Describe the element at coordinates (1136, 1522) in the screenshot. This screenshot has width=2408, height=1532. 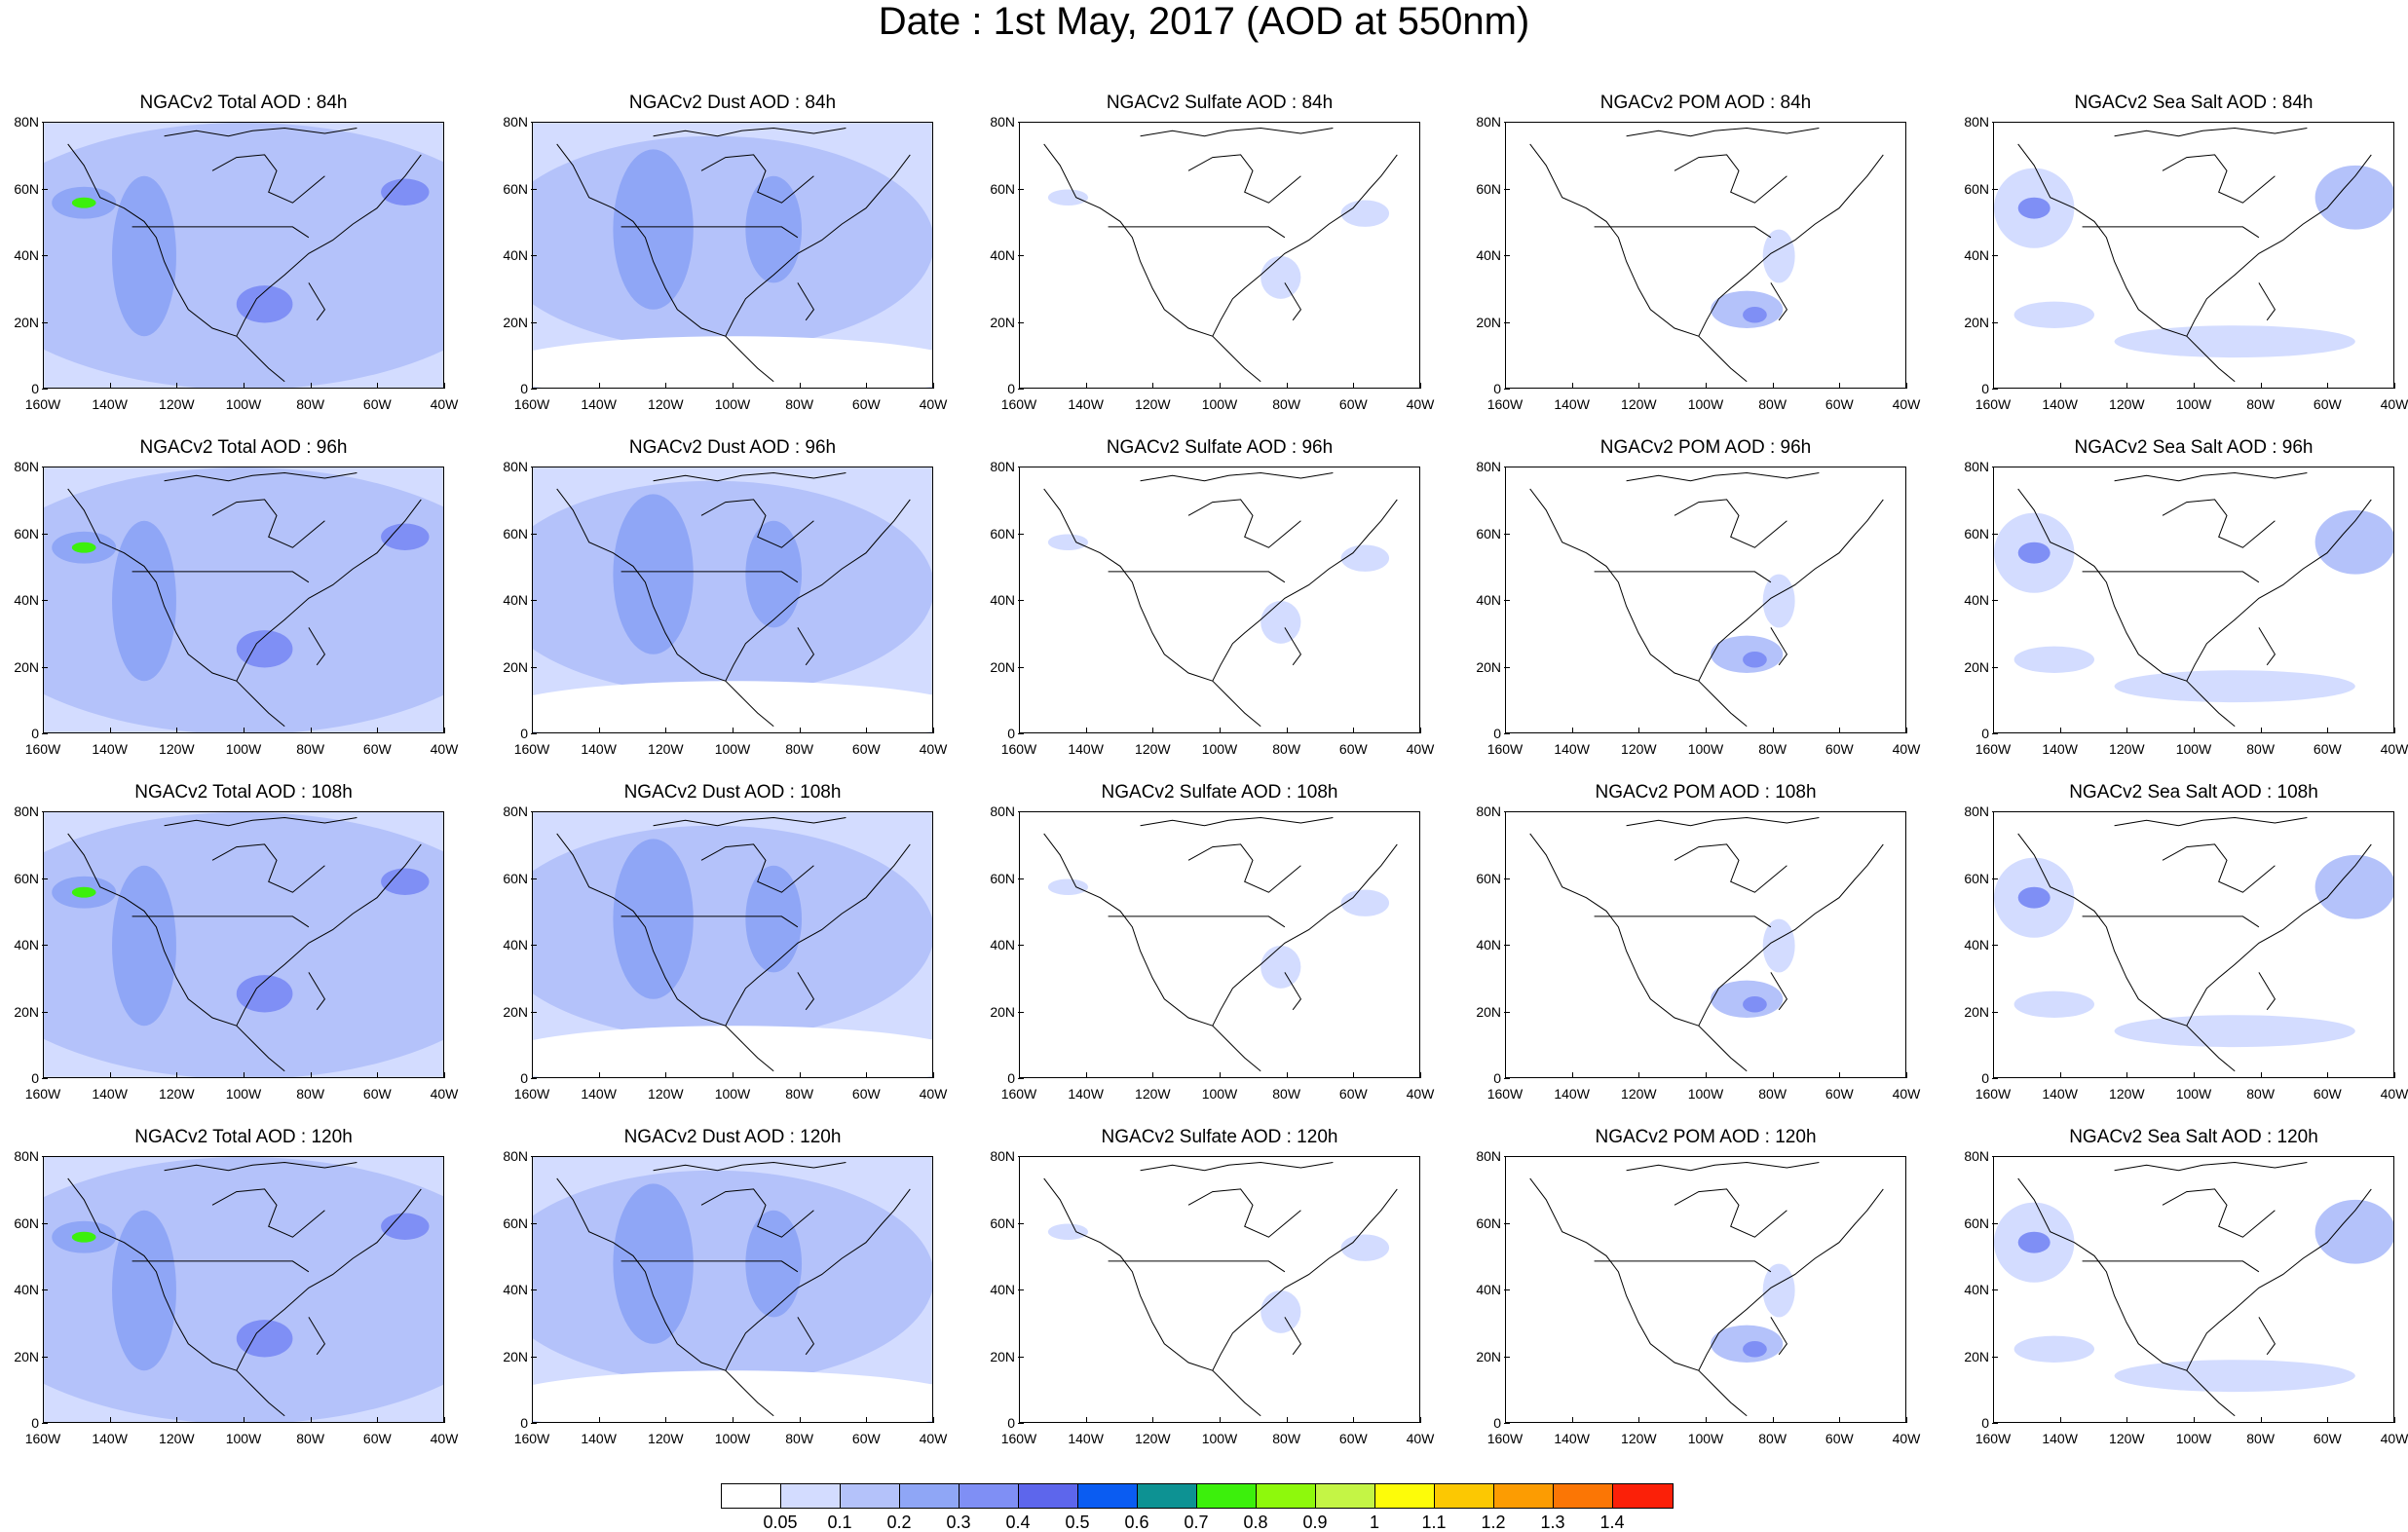
I see `colorbar-label: 0.6` at that location.